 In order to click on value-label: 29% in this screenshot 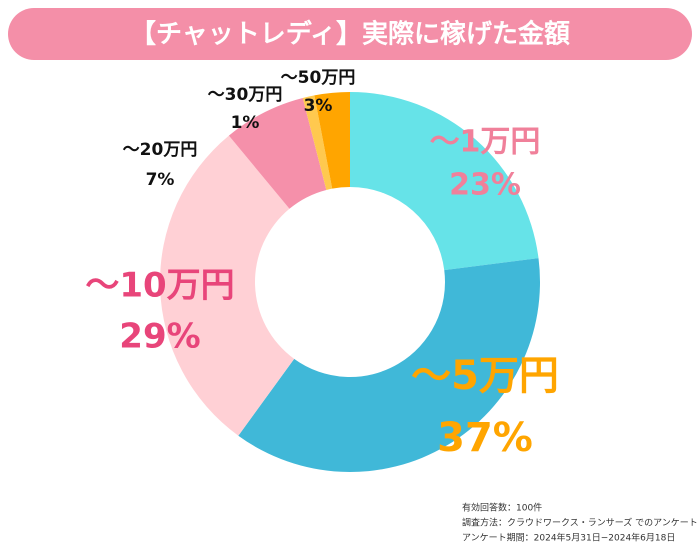, I will do `click(159, 337)`.